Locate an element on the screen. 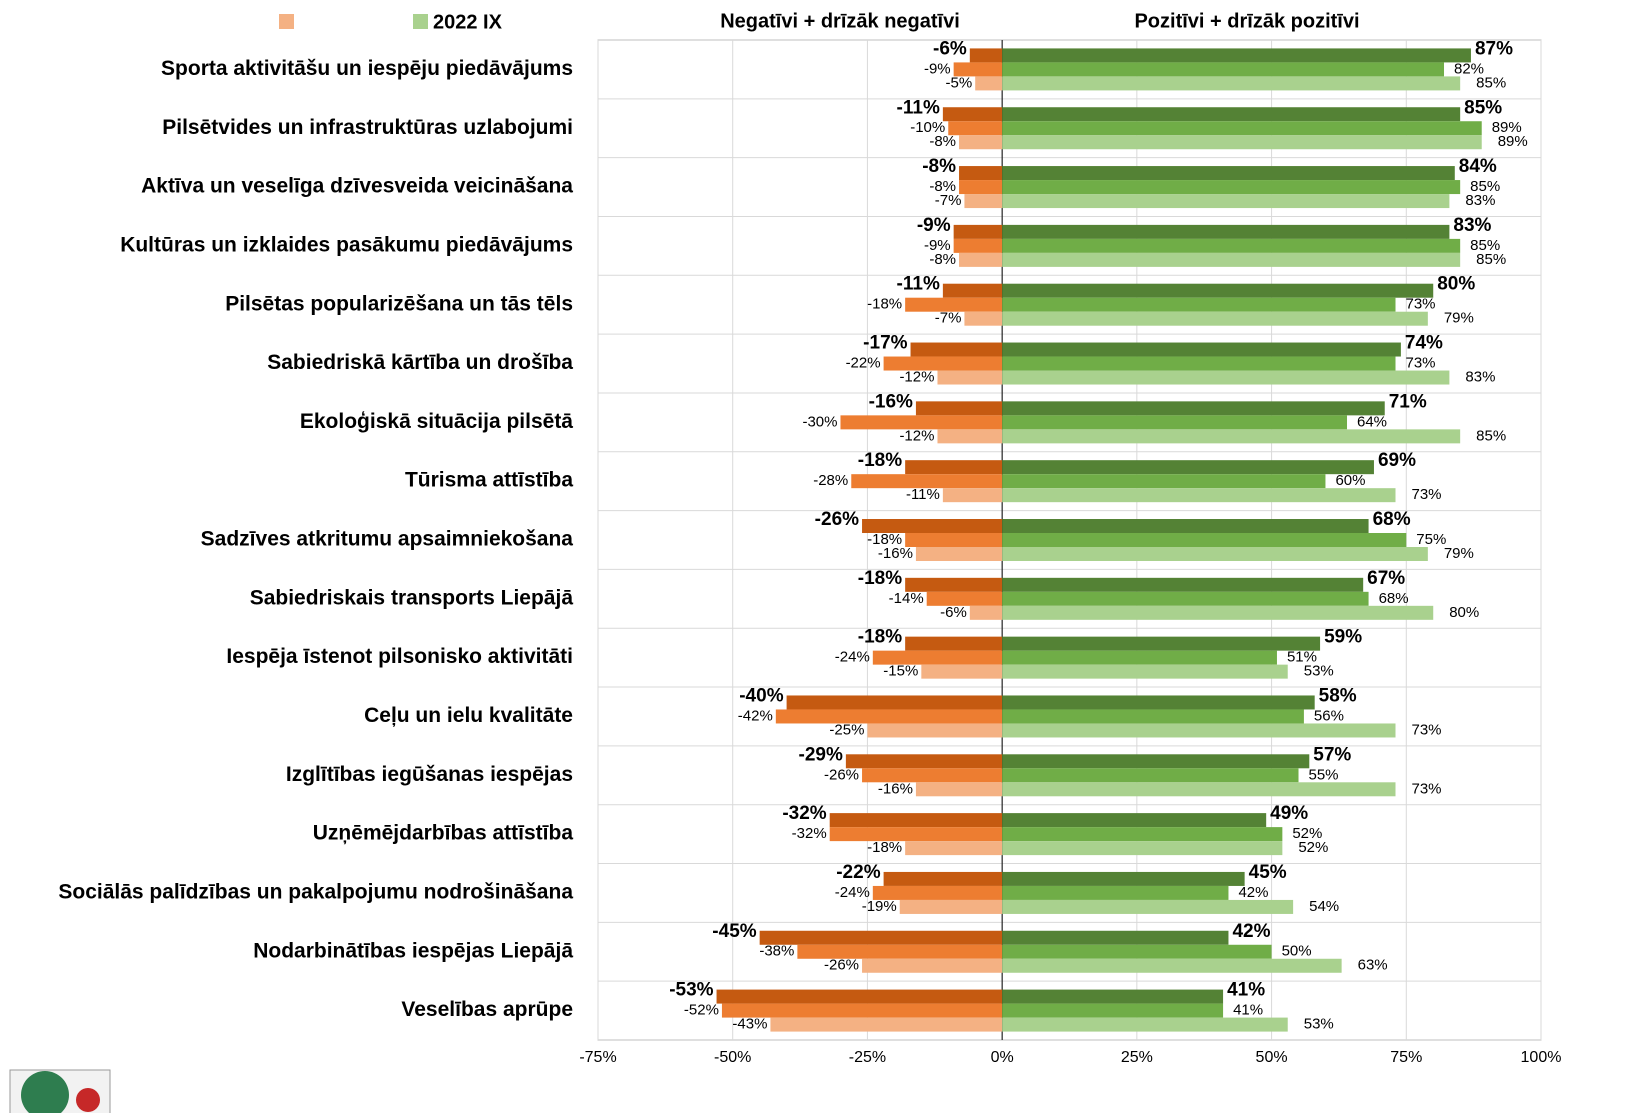  value-label: -28% is located at coordinates (830, 480).